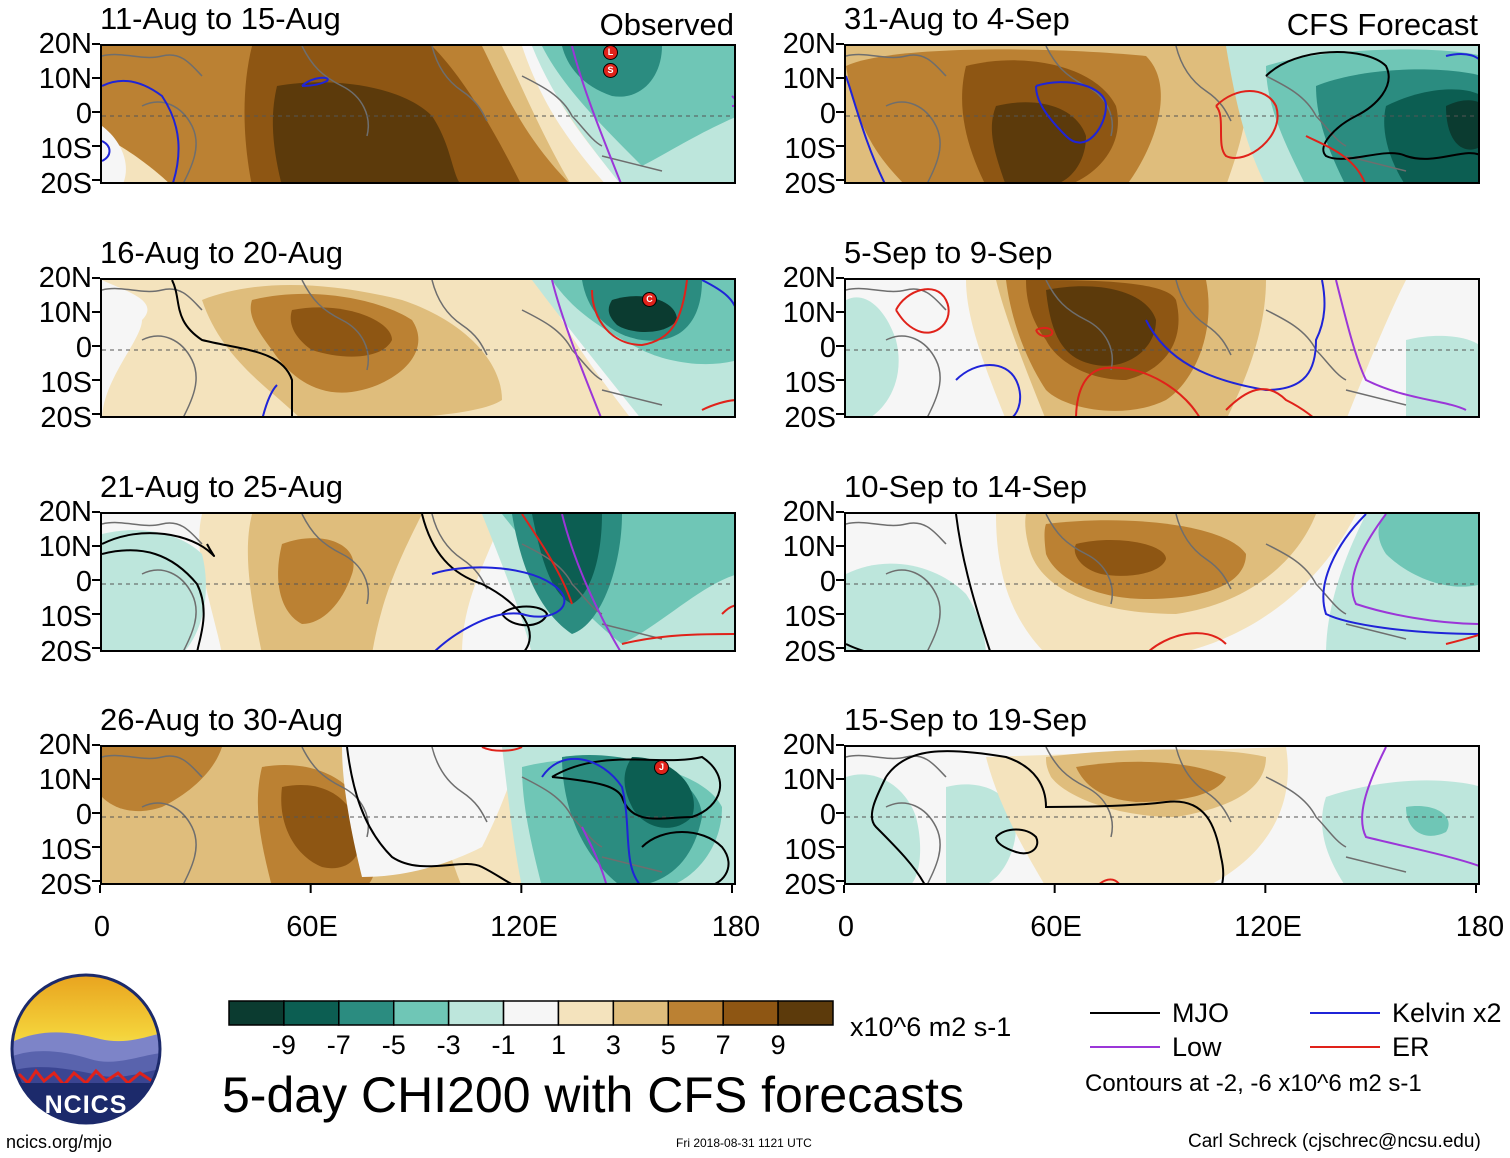 Image resolution: width=1510 pixels, height=1158 pixels. Describe the element at coordinates (966, 486) in the screenshot. I see `panel-title: 10-Sep to 14-Sep` at that location.